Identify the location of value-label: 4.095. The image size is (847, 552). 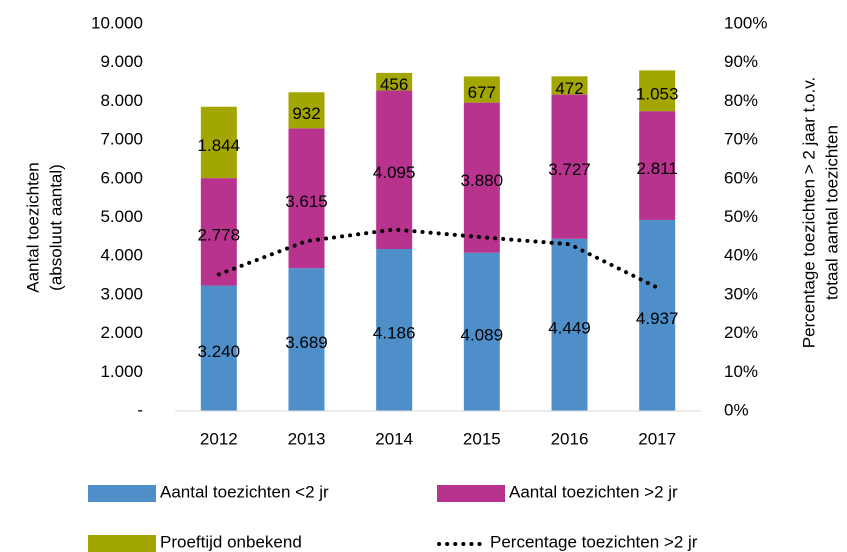
(394, 172).